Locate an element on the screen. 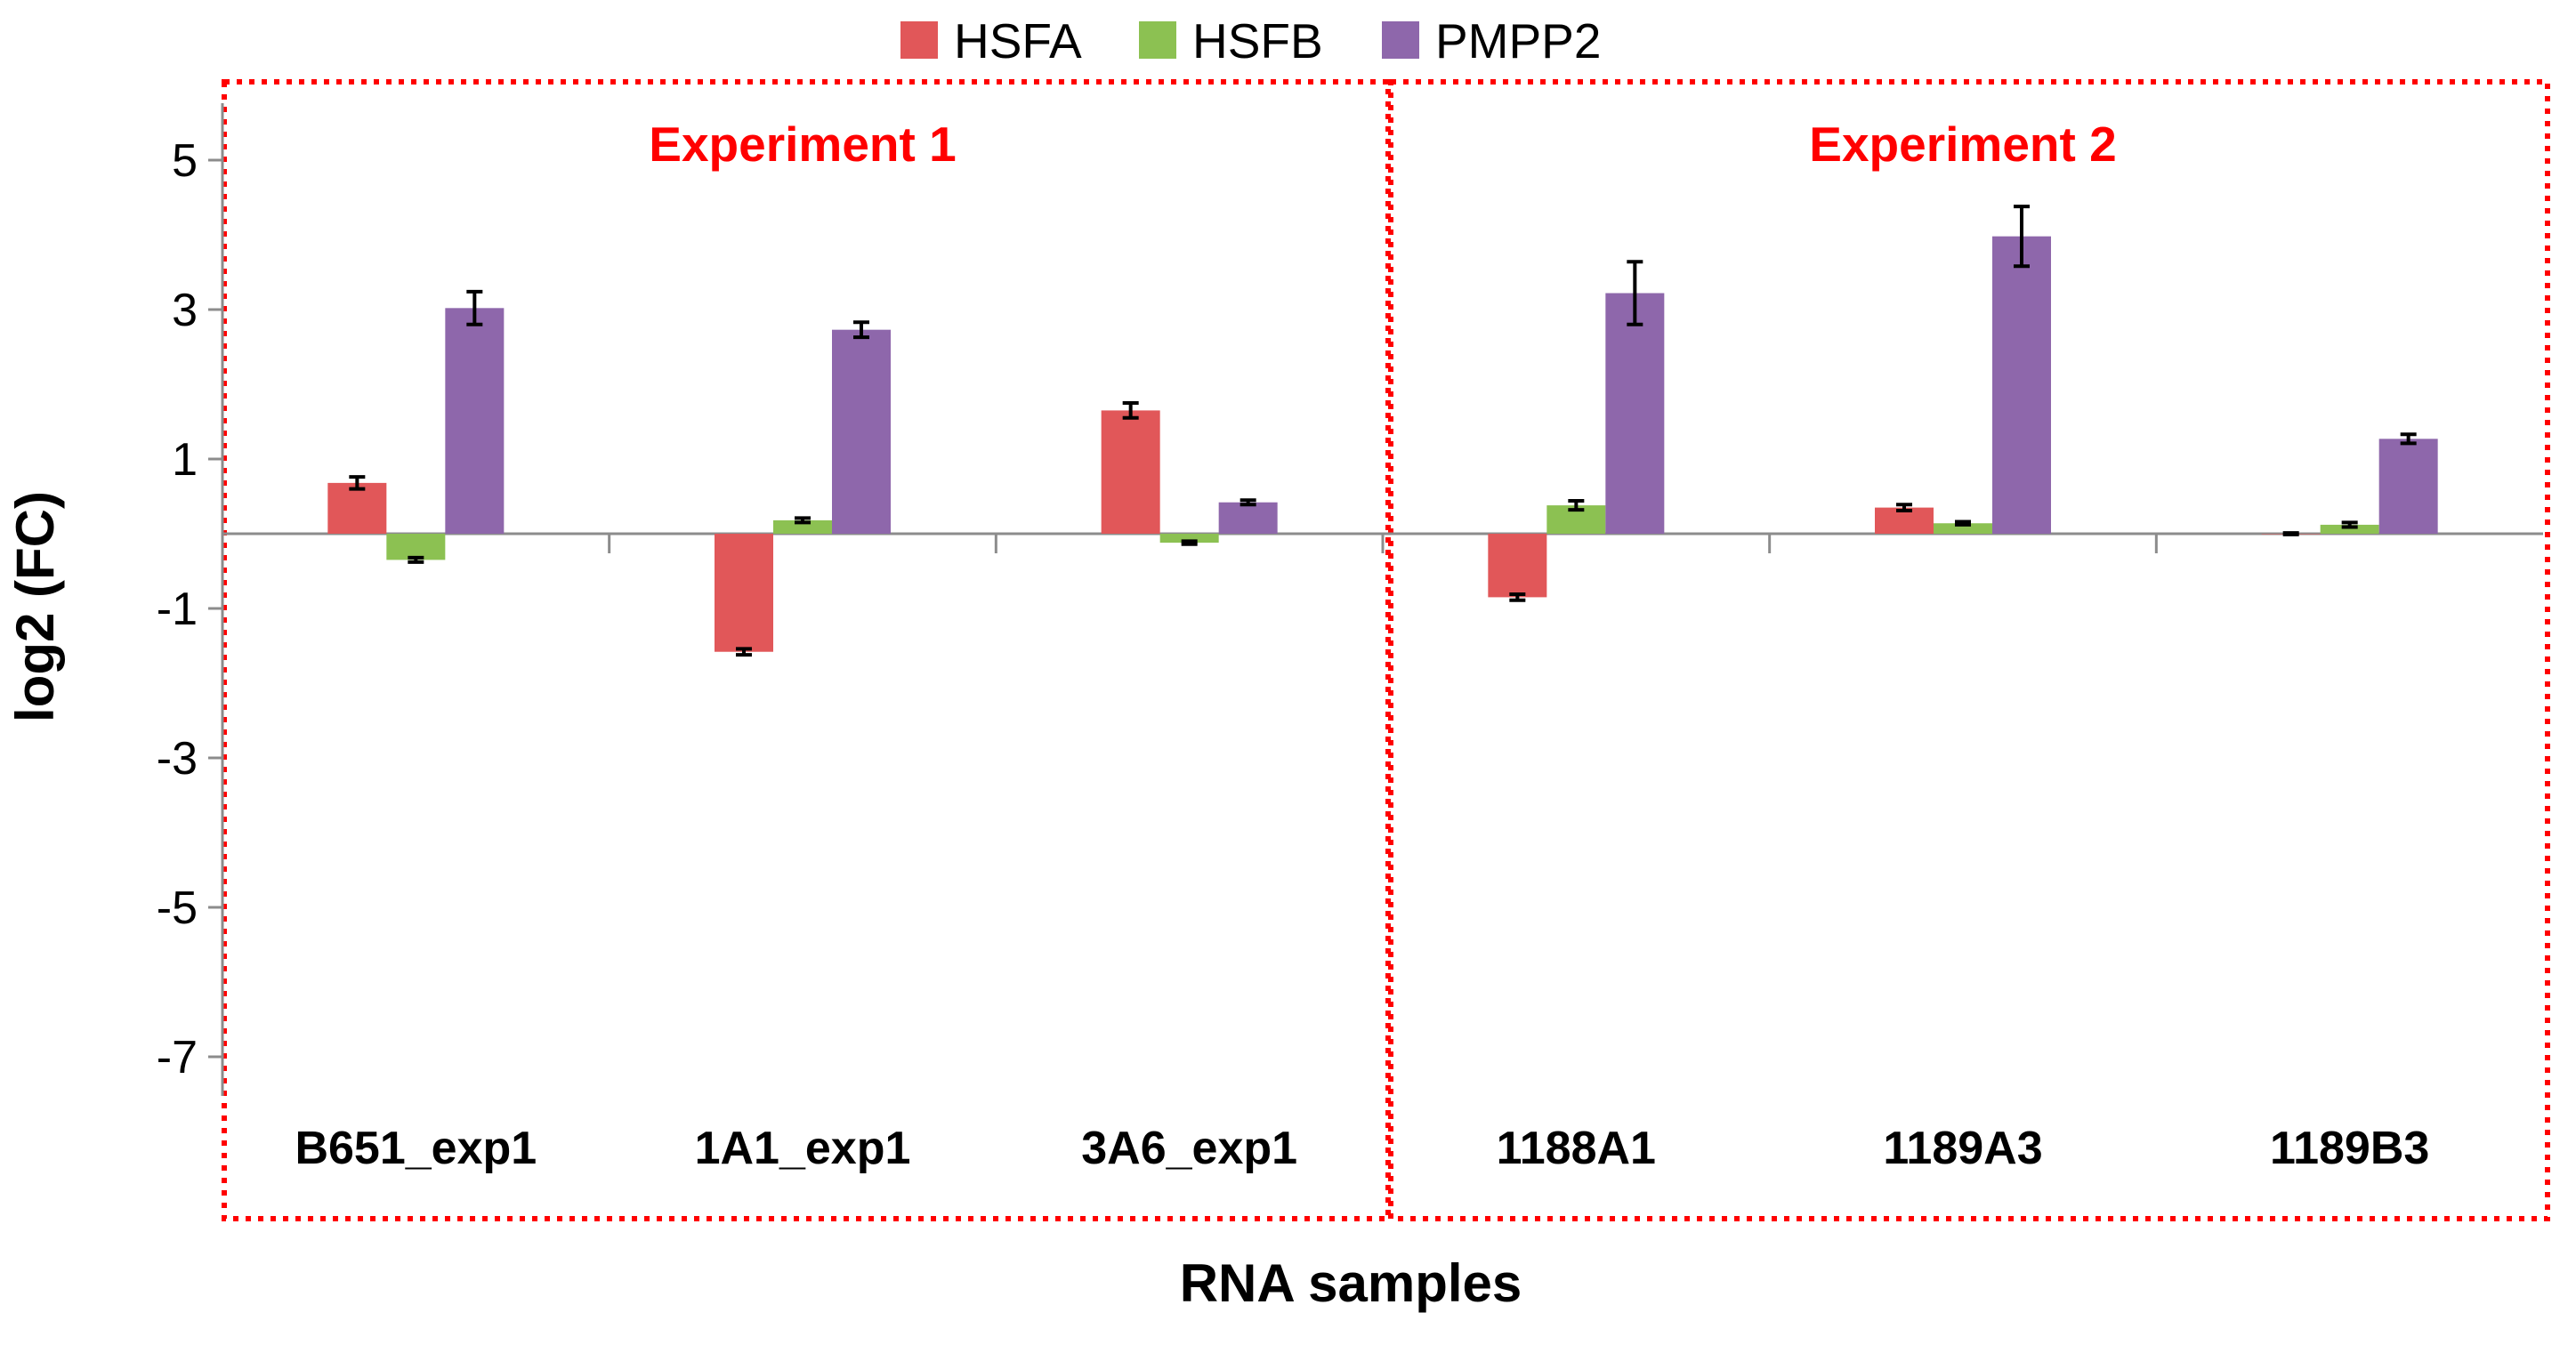 This screenshot has width=2576, height=1345. category-label: 1189B3 is located at coordinates (2349, 1148).